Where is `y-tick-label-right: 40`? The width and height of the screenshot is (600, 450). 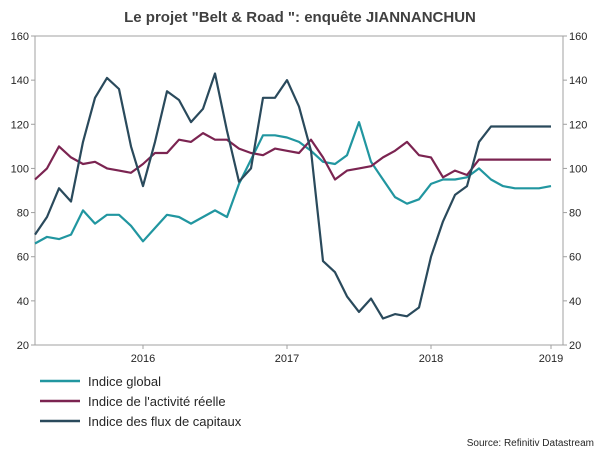 y-tick-label-right: 40 is located at coordinates (575, 302).